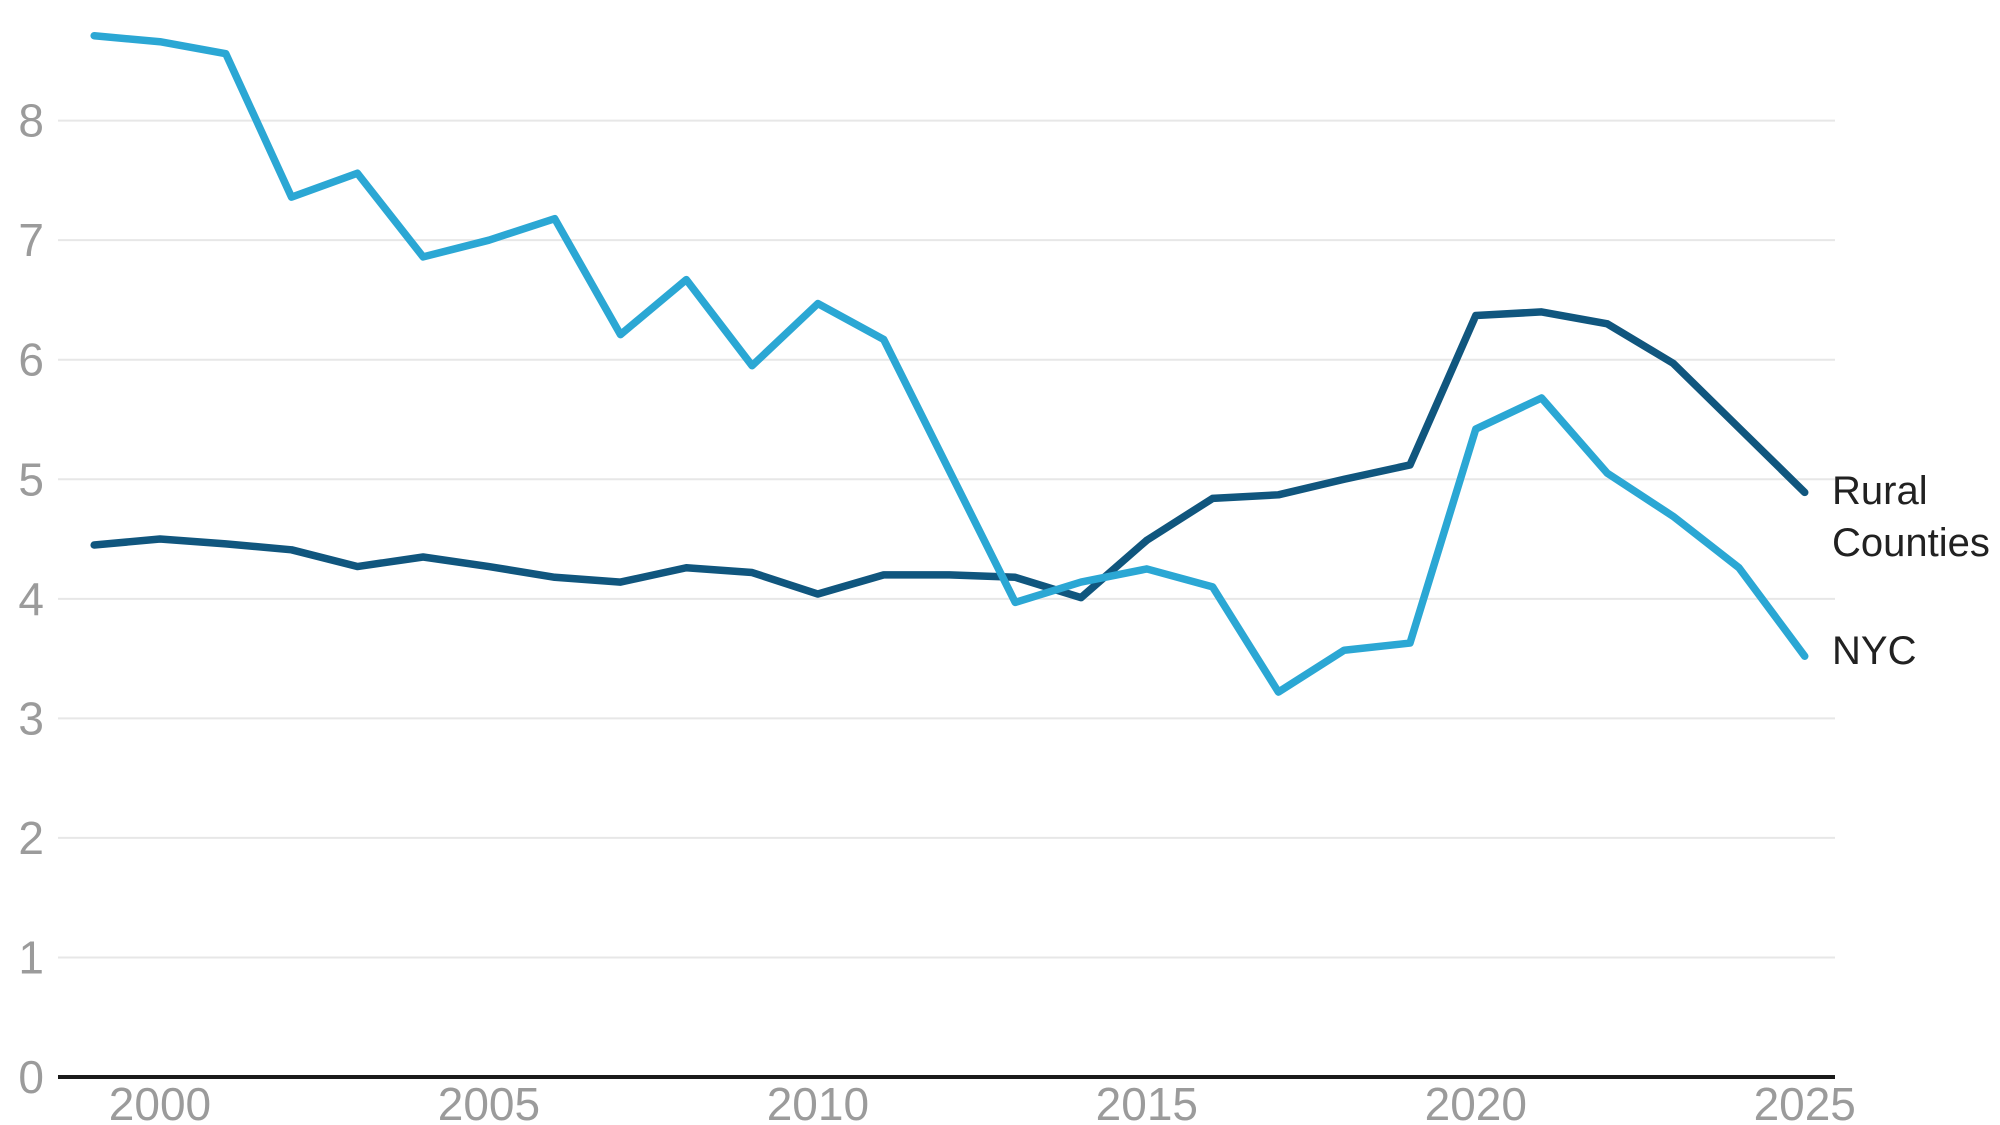 This screenshot has height=1125, width=2000. I want to click on x-tick-label-2010: 2010, so click(818, 1101).